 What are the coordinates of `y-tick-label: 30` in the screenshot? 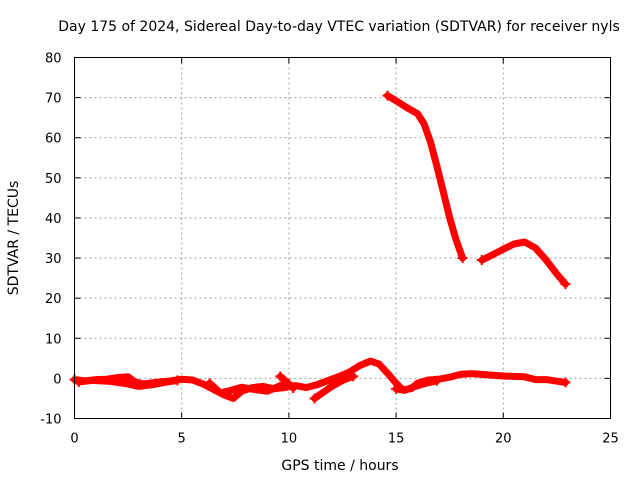 It's located at (53, 259).